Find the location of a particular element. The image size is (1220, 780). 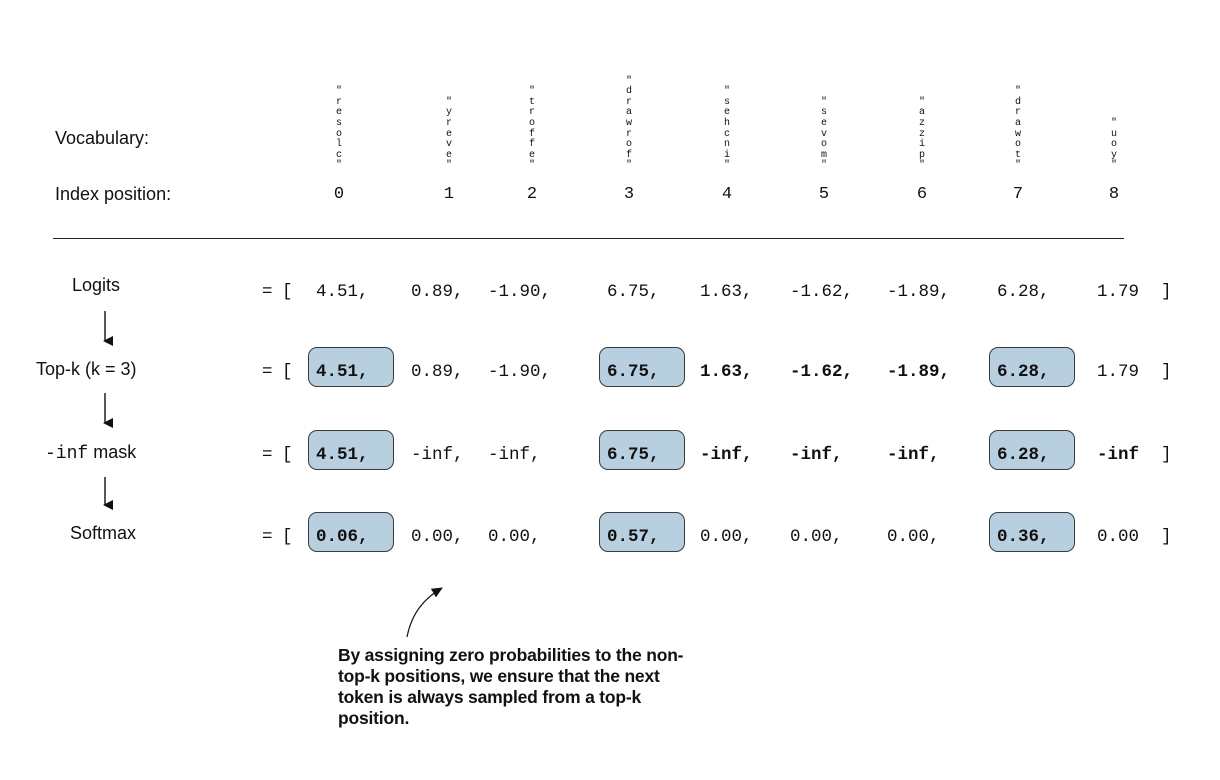

topk-value: 1.63, is located at coordinates (726, 372).